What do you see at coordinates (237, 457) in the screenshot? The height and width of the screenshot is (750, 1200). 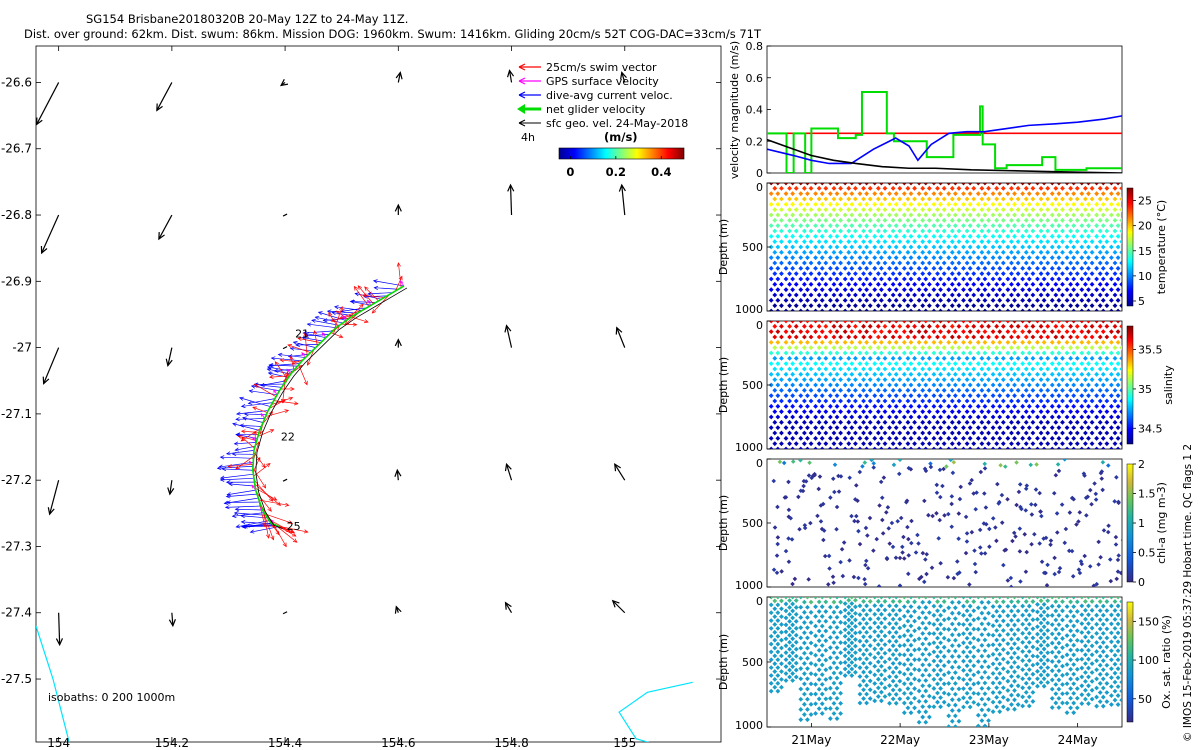 I see `dac-vector-104-shaft` at bounding box center [237, 457].